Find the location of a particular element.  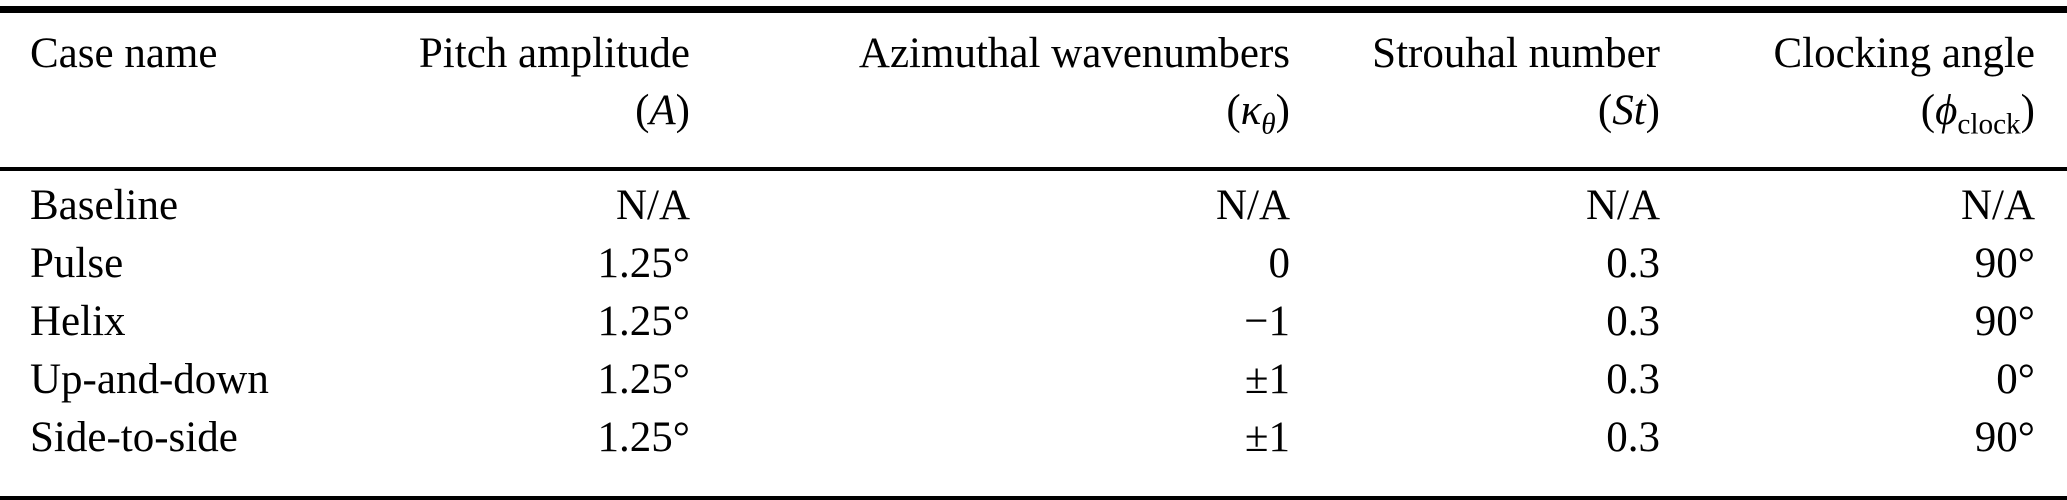

cell-case-name: Helix is located at coordinates (78, 322).